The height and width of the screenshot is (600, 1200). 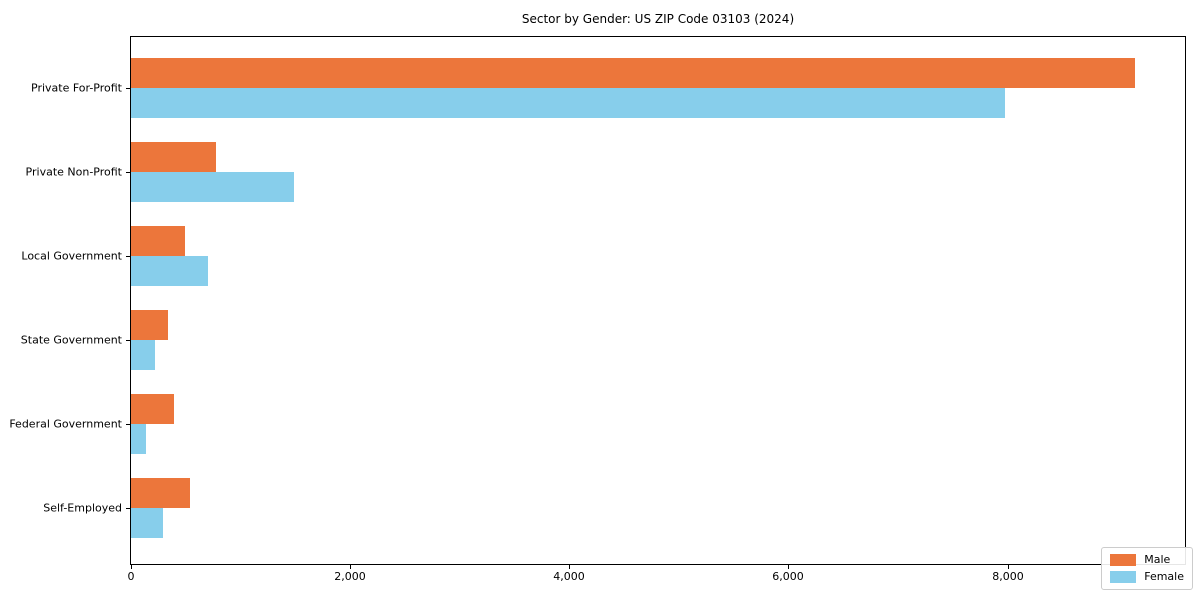 What do you see at coordinates (212, 187) in the screenshot?
I see `bar-female-private-non-profit` at bounding box center [212, 187].